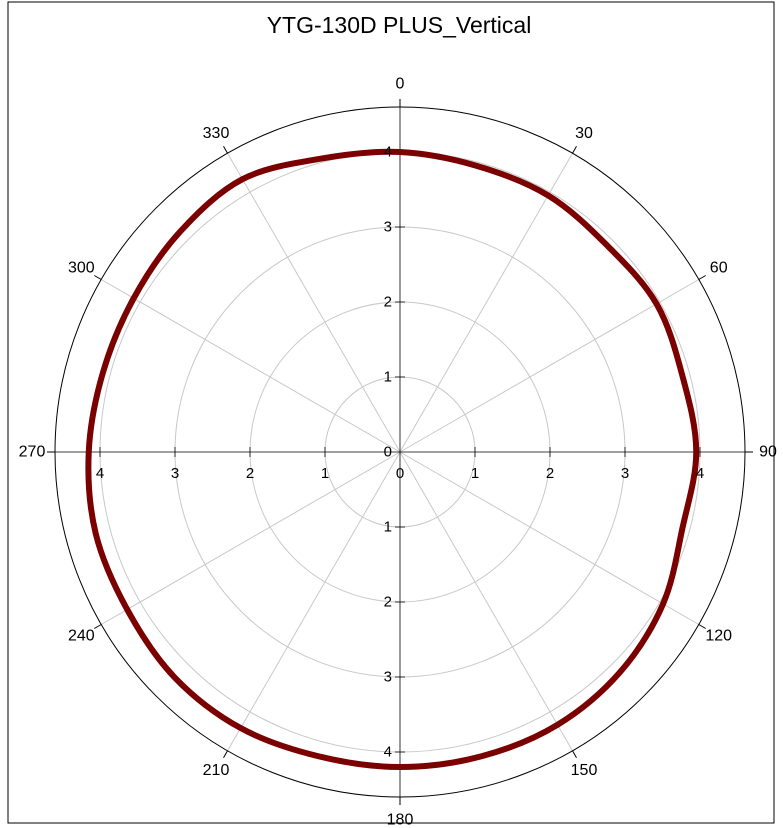  I want to click on angle-label: 300, so click(81, 268).